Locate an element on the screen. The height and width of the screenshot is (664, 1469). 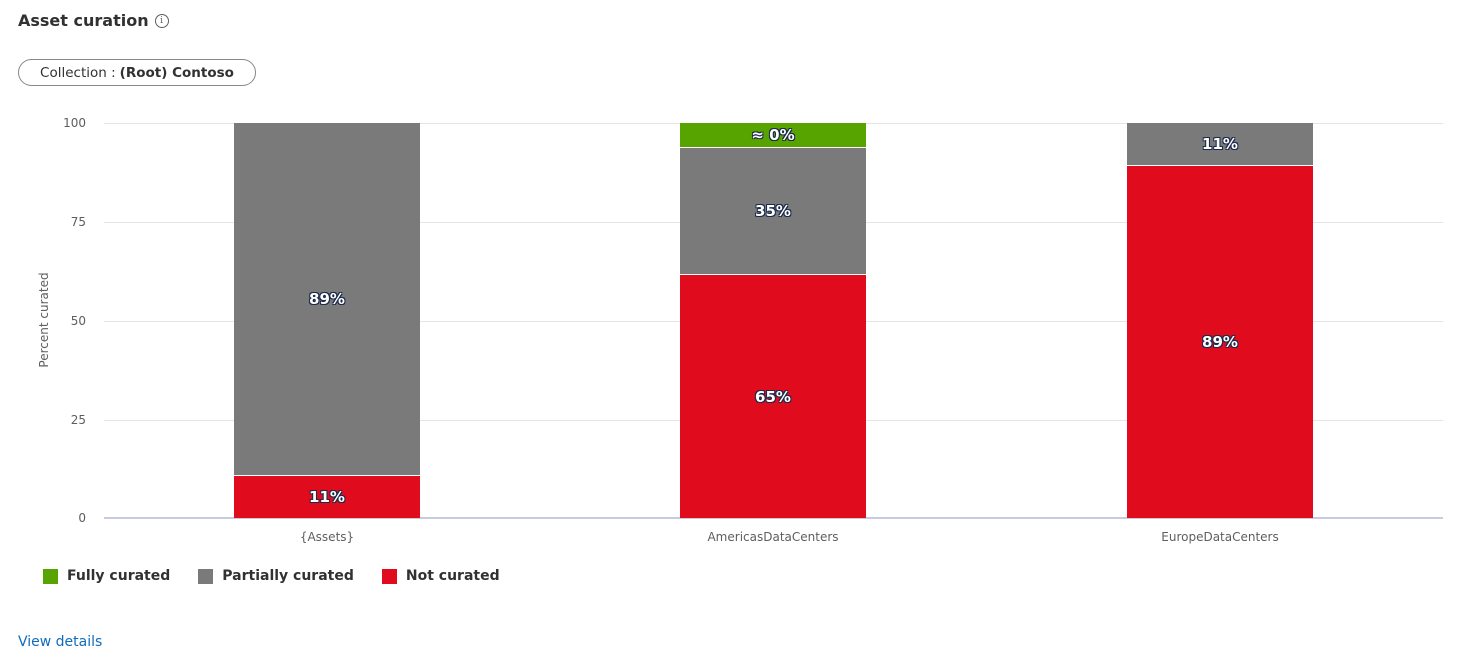
x-tick: EuropeDataCenters is located at coordinates (1220, 537).